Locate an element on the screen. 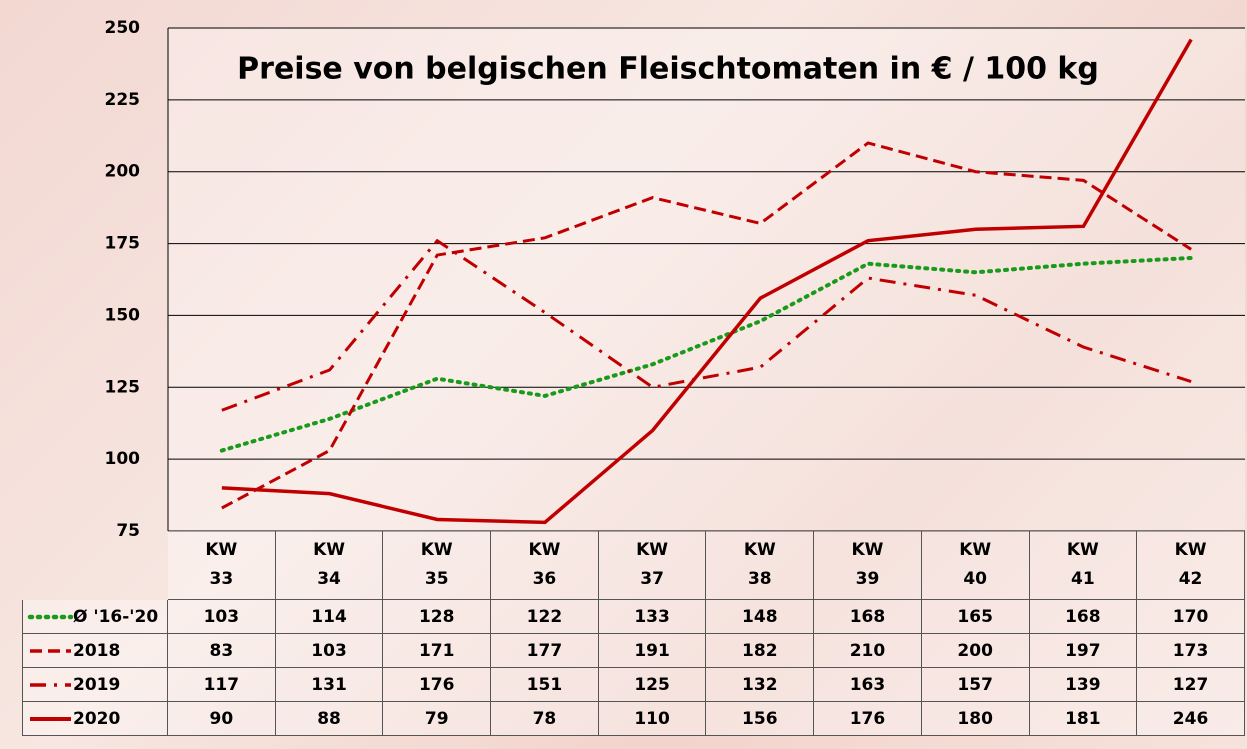 This screenshot has width=1247, height=749. legend-label: 2019 is located at coordinates (97, 684).